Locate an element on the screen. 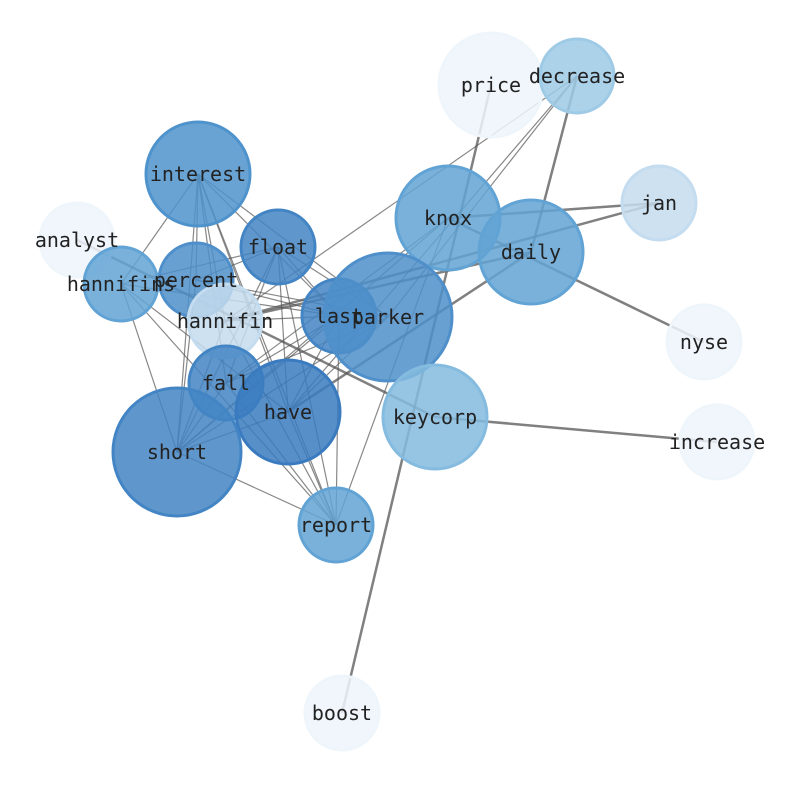  node-jan is located at coordinates (659, 203).